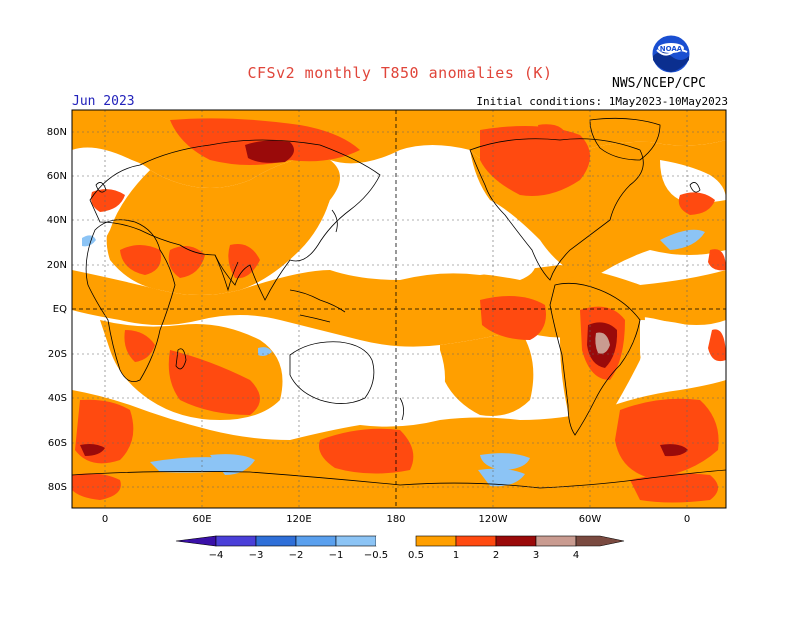 The width and height of the screenshot is (800, 618). I want to click on lon-label: 120E, so click(298, 519).